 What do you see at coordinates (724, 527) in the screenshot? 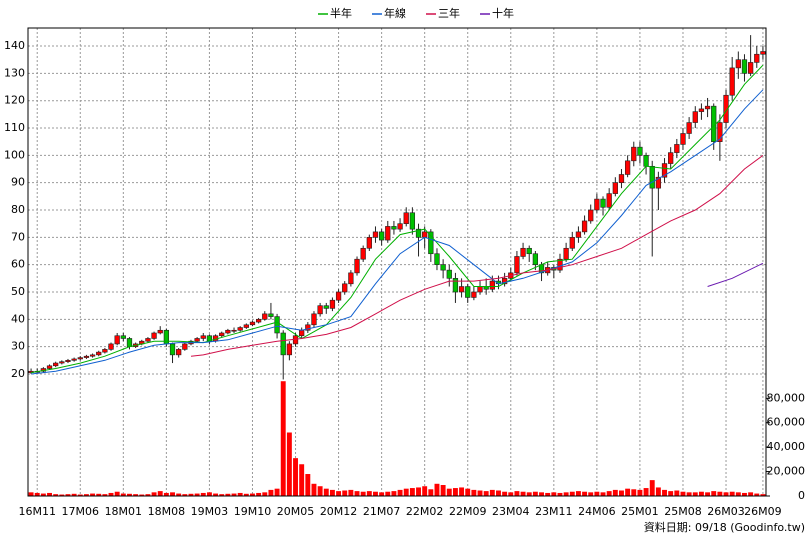
I see `source-note: 資料日期: 09/18 (Goodinfo.tw)` at bounding box center [724, 527].